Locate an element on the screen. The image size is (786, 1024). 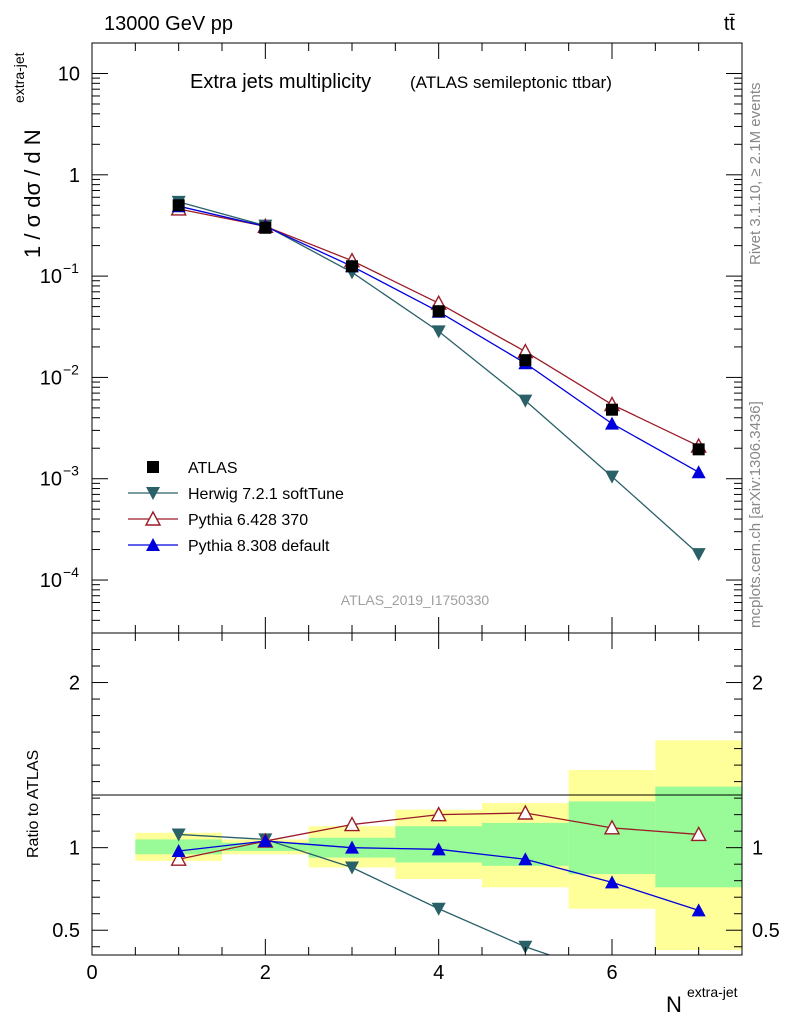
legend-item: Pythia 8.308 default is located at coordinates (229, 546).